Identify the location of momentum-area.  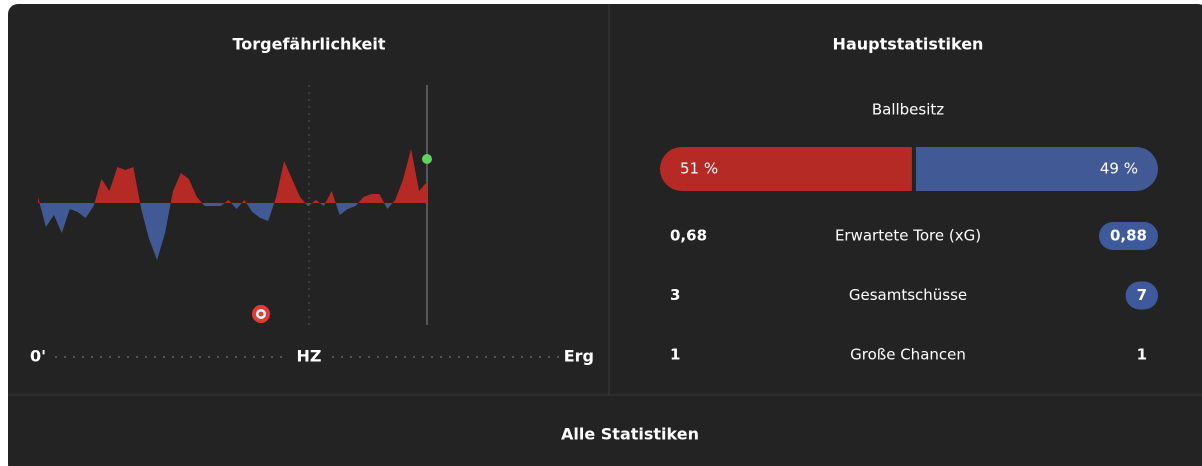
(232, 204).